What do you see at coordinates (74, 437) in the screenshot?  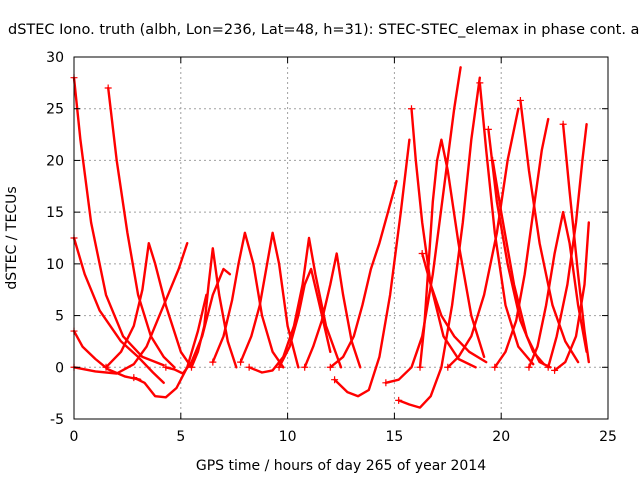 I see `x-tick-label: 0` at bounding box center [74, 437].